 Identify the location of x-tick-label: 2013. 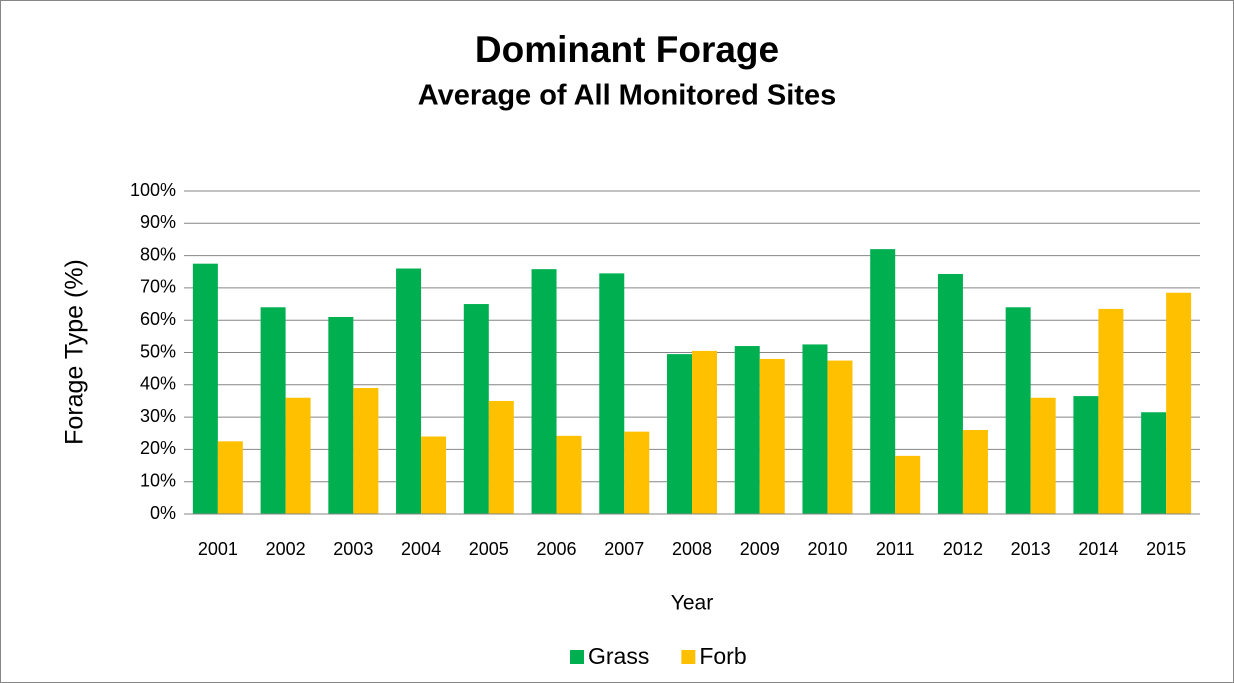
(1031, 549).